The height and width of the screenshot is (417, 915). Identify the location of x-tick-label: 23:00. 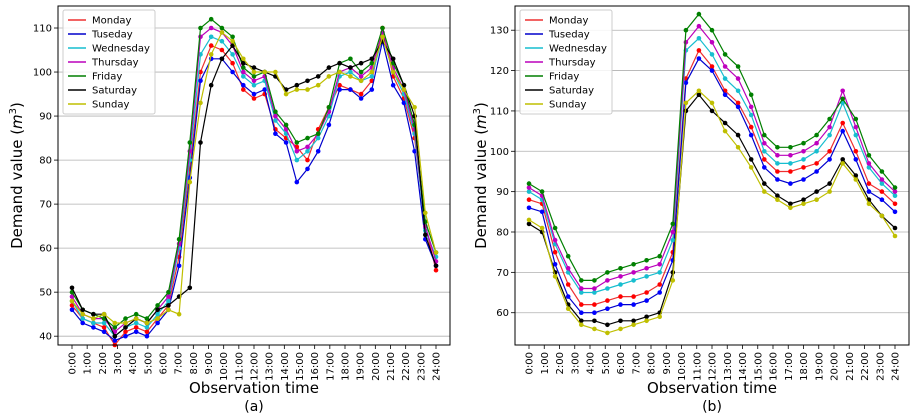
(421, 366).